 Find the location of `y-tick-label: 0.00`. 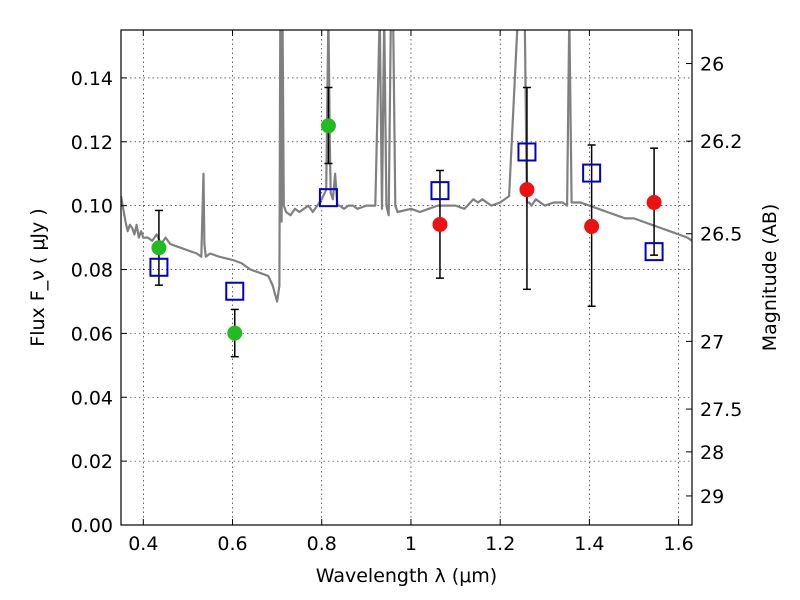

y-tick-label: 0.00 is located at coordinates (92, 526).